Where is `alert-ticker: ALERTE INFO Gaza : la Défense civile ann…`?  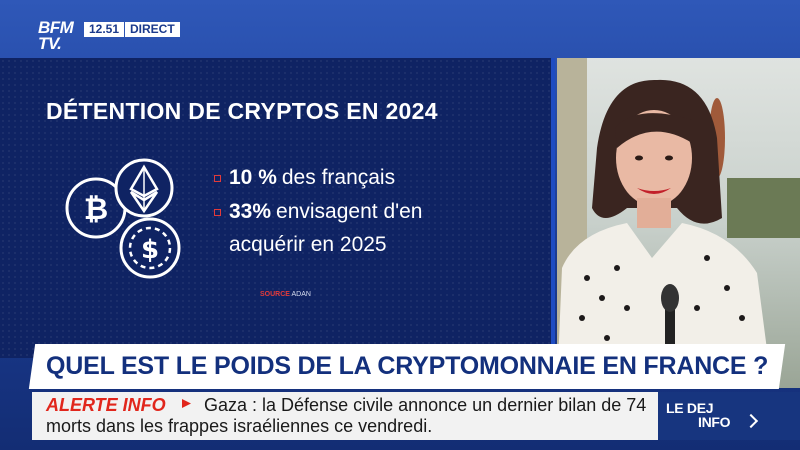
alert-ticker: ALERTE INFO Gaza : la Défense civile ann… is located at coordinates (345, 416).